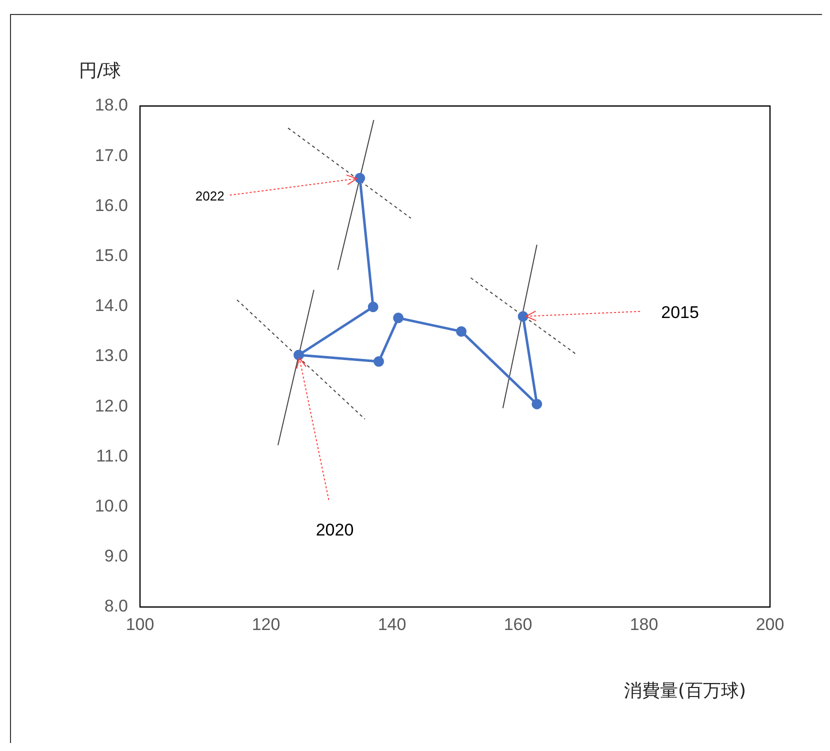 This screenshot has width=830, height=751. What do you see at coordinates (392, 624) in the screenshot?
I see `x-tick-label: 140` at bounding box center [392, 624].